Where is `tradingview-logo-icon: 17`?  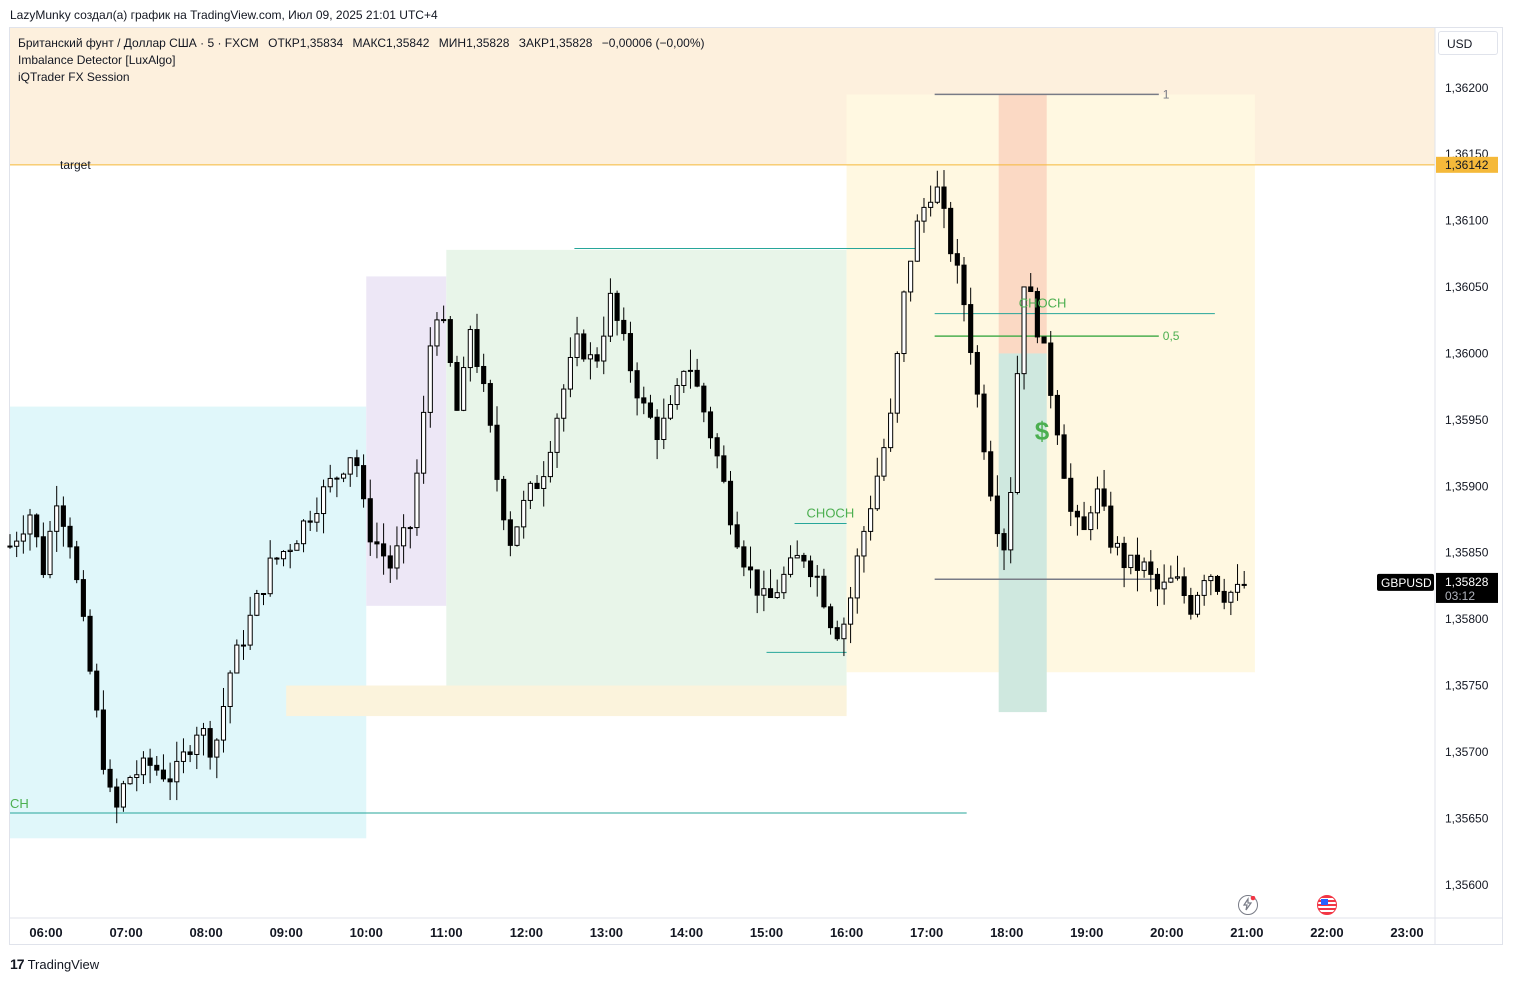
tradingview-logo-icon: 17 is located at coordinates (17, 964).